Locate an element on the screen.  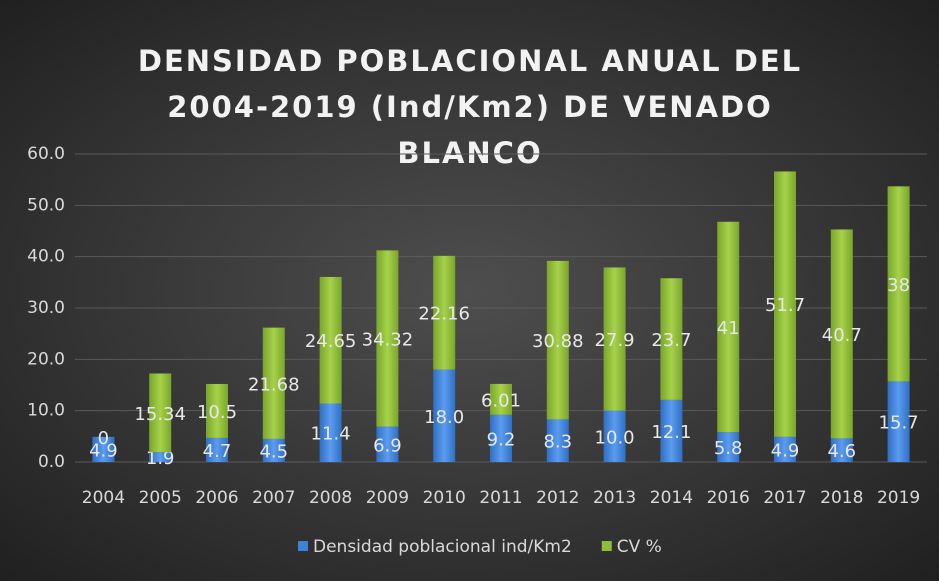
data-label: 8.3 is located at coordinates (557, 442).